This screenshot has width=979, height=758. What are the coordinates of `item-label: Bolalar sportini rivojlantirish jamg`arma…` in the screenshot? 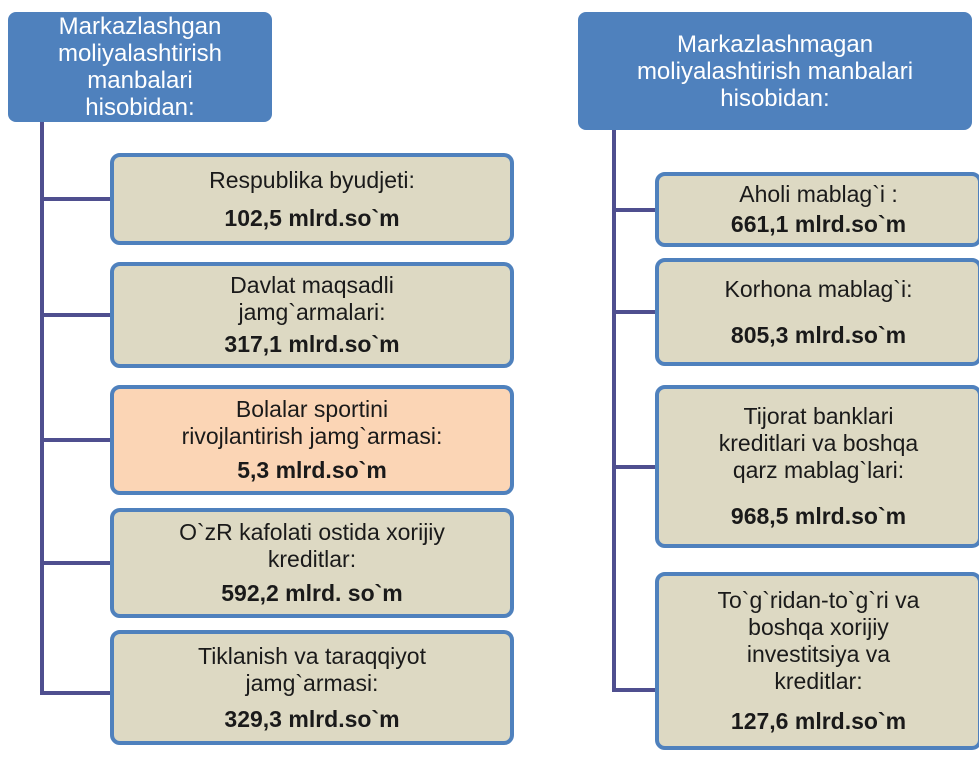 It's located at (312, 423).